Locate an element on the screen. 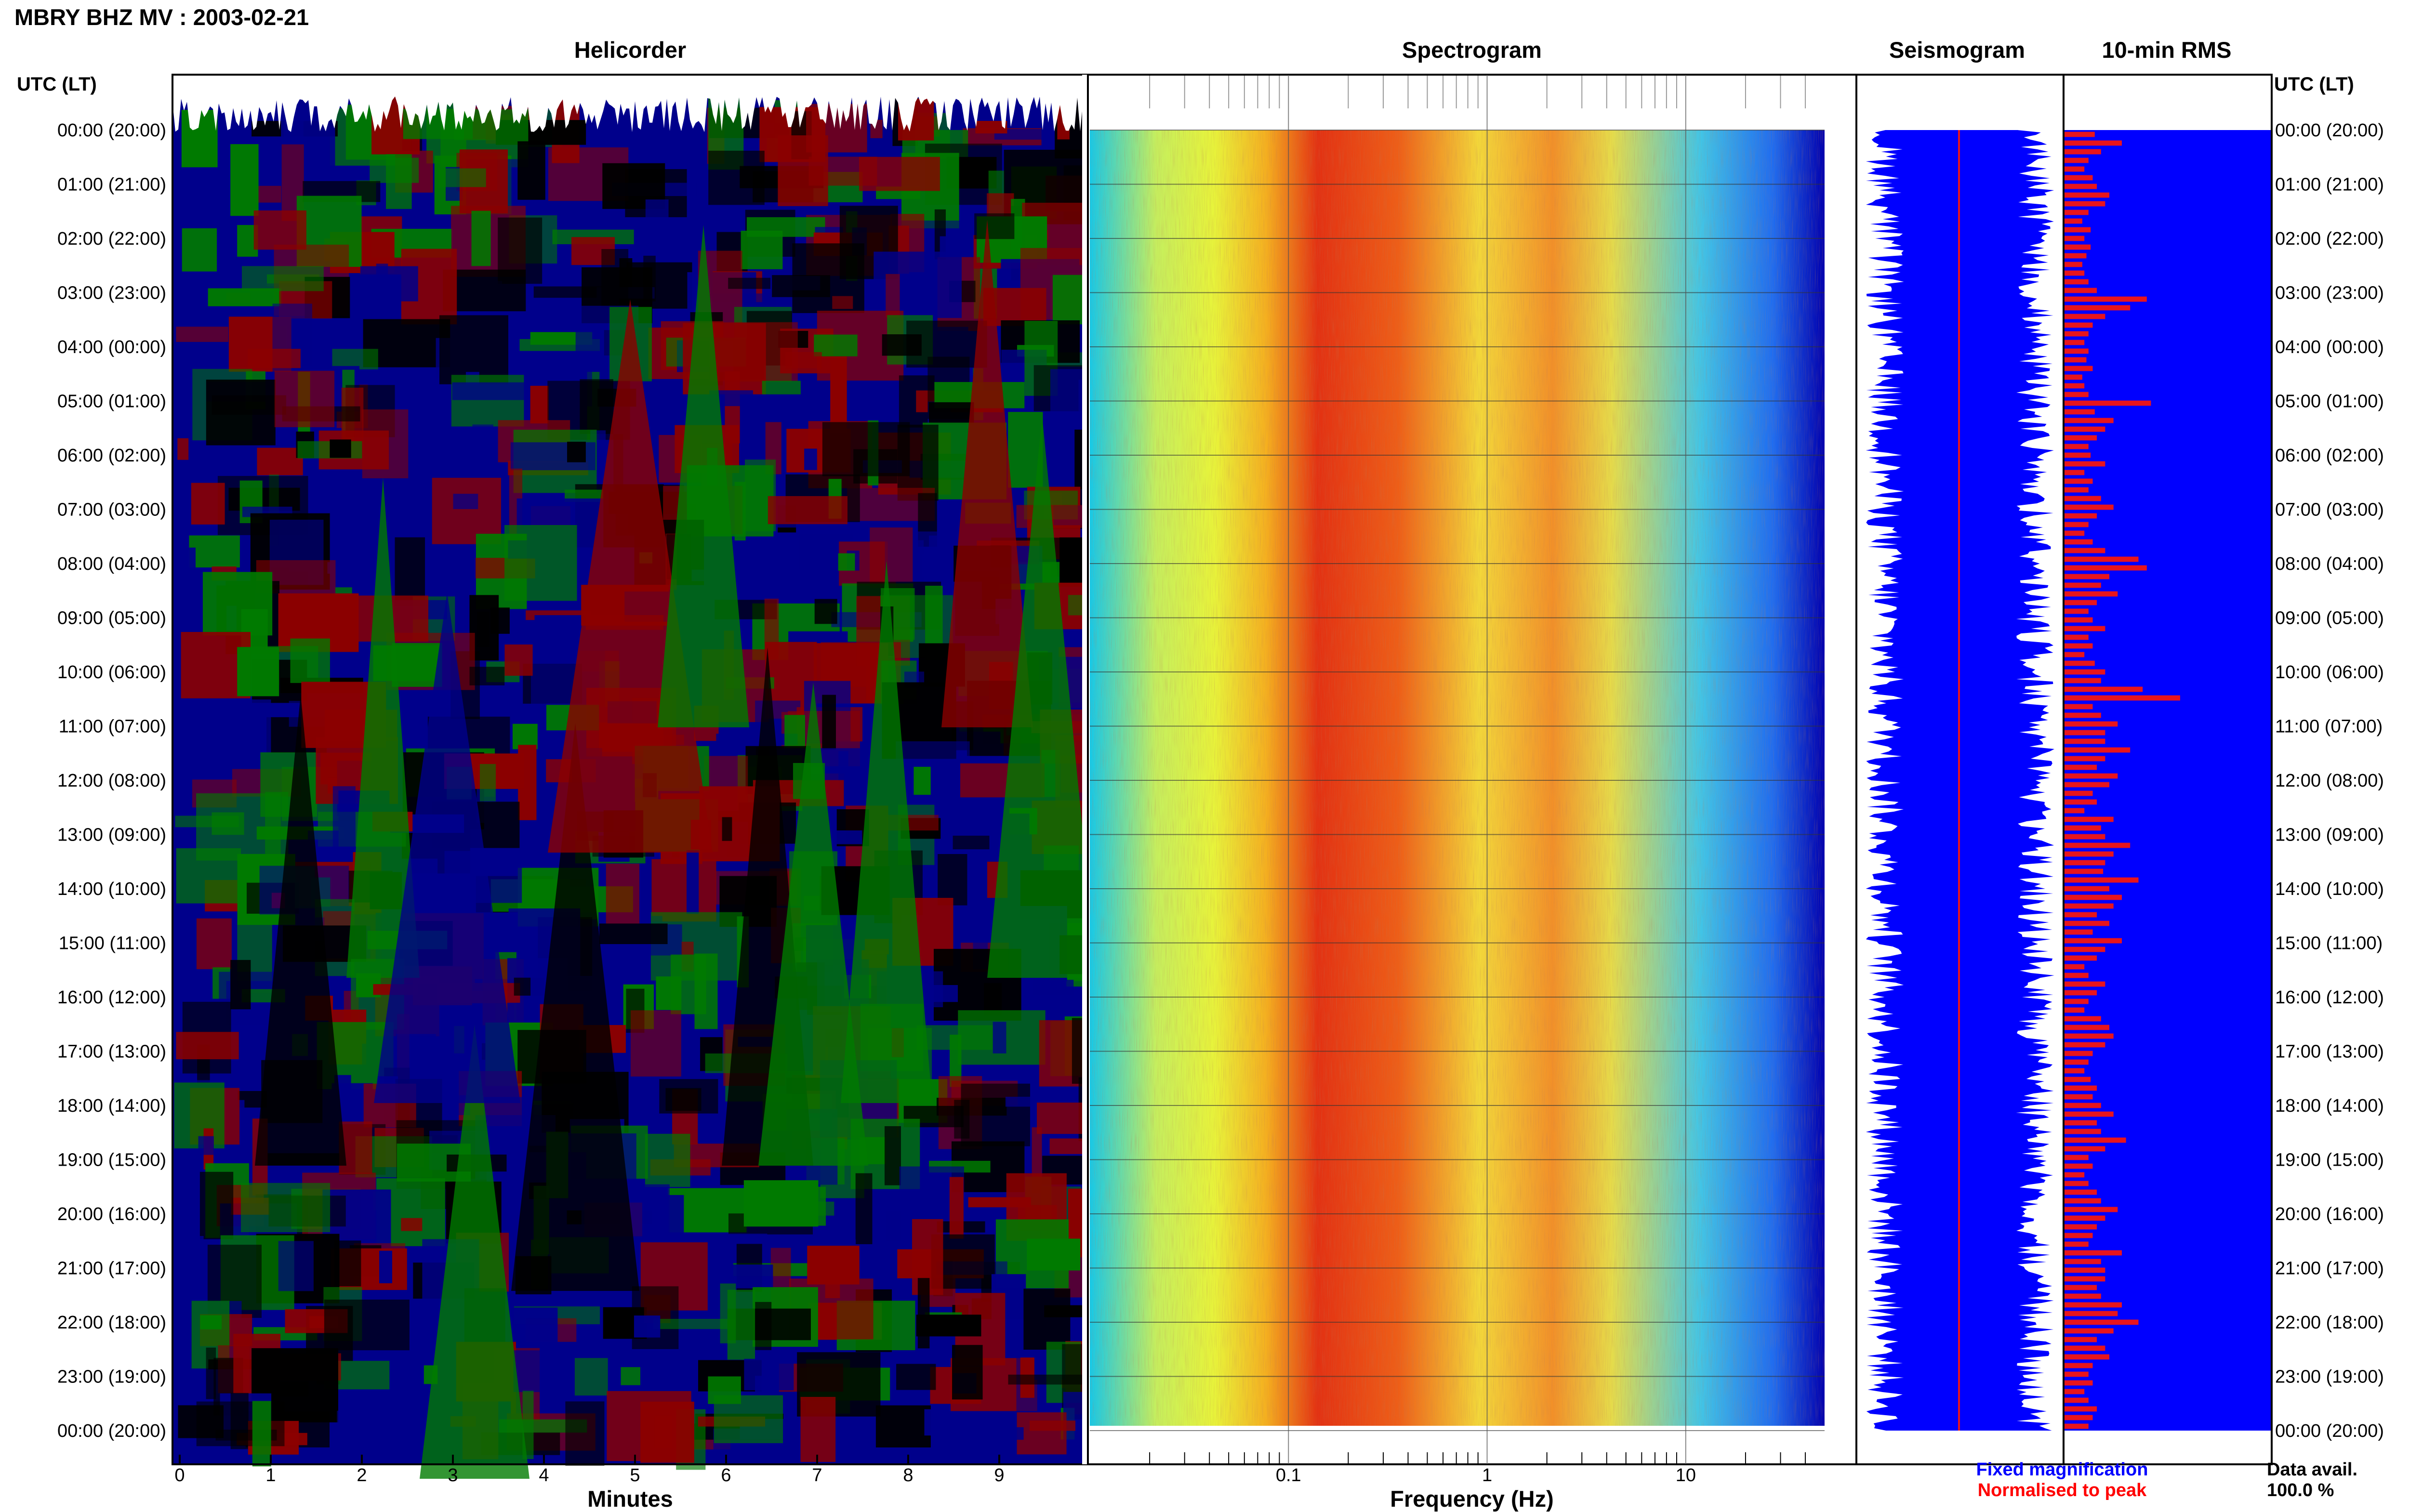 This screenshot has width=2409, height=1512. row-label-right: 00:00 (20:00) is located at coordinates (2329, 1431).